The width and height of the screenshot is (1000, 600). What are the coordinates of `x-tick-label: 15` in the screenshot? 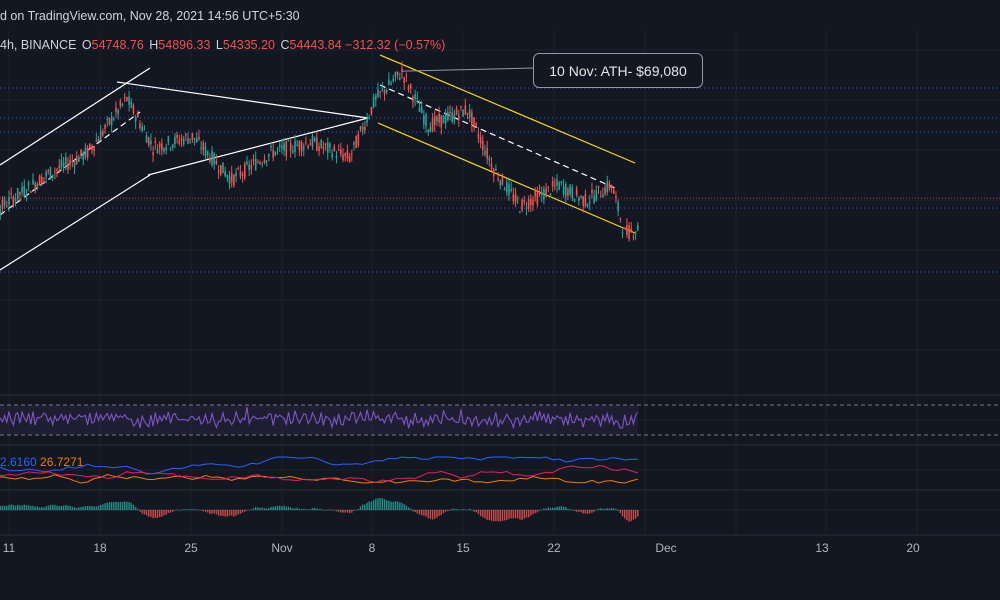 It's located at (463, 548).